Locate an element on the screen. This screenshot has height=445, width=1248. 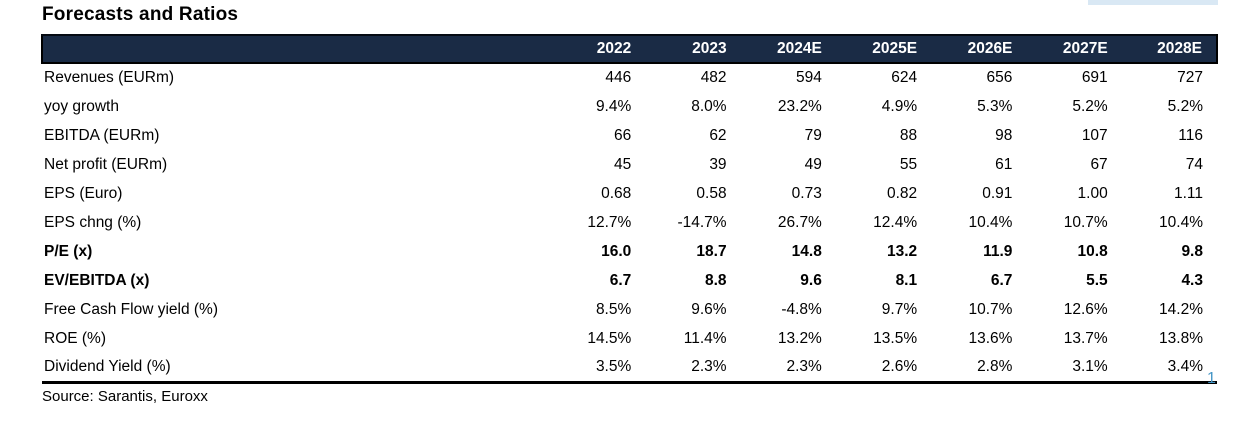
value-cell: 12.6% is located at coordinates (1085, 309).